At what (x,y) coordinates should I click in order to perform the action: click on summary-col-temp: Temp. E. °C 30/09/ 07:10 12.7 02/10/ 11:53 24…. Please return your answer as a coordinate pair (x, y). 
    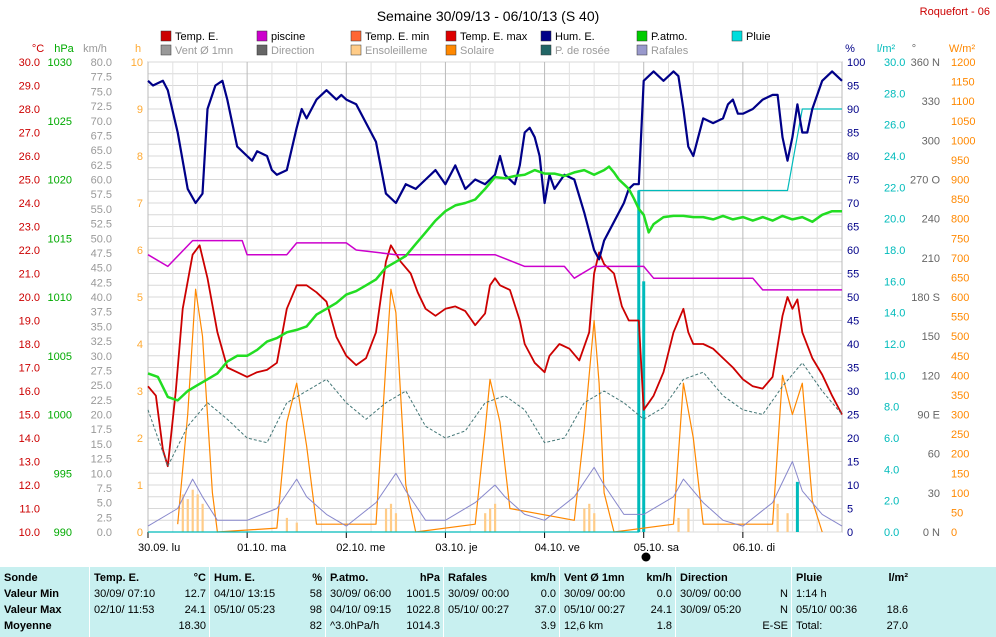
    Looking at the image, I should click on (150, 602).